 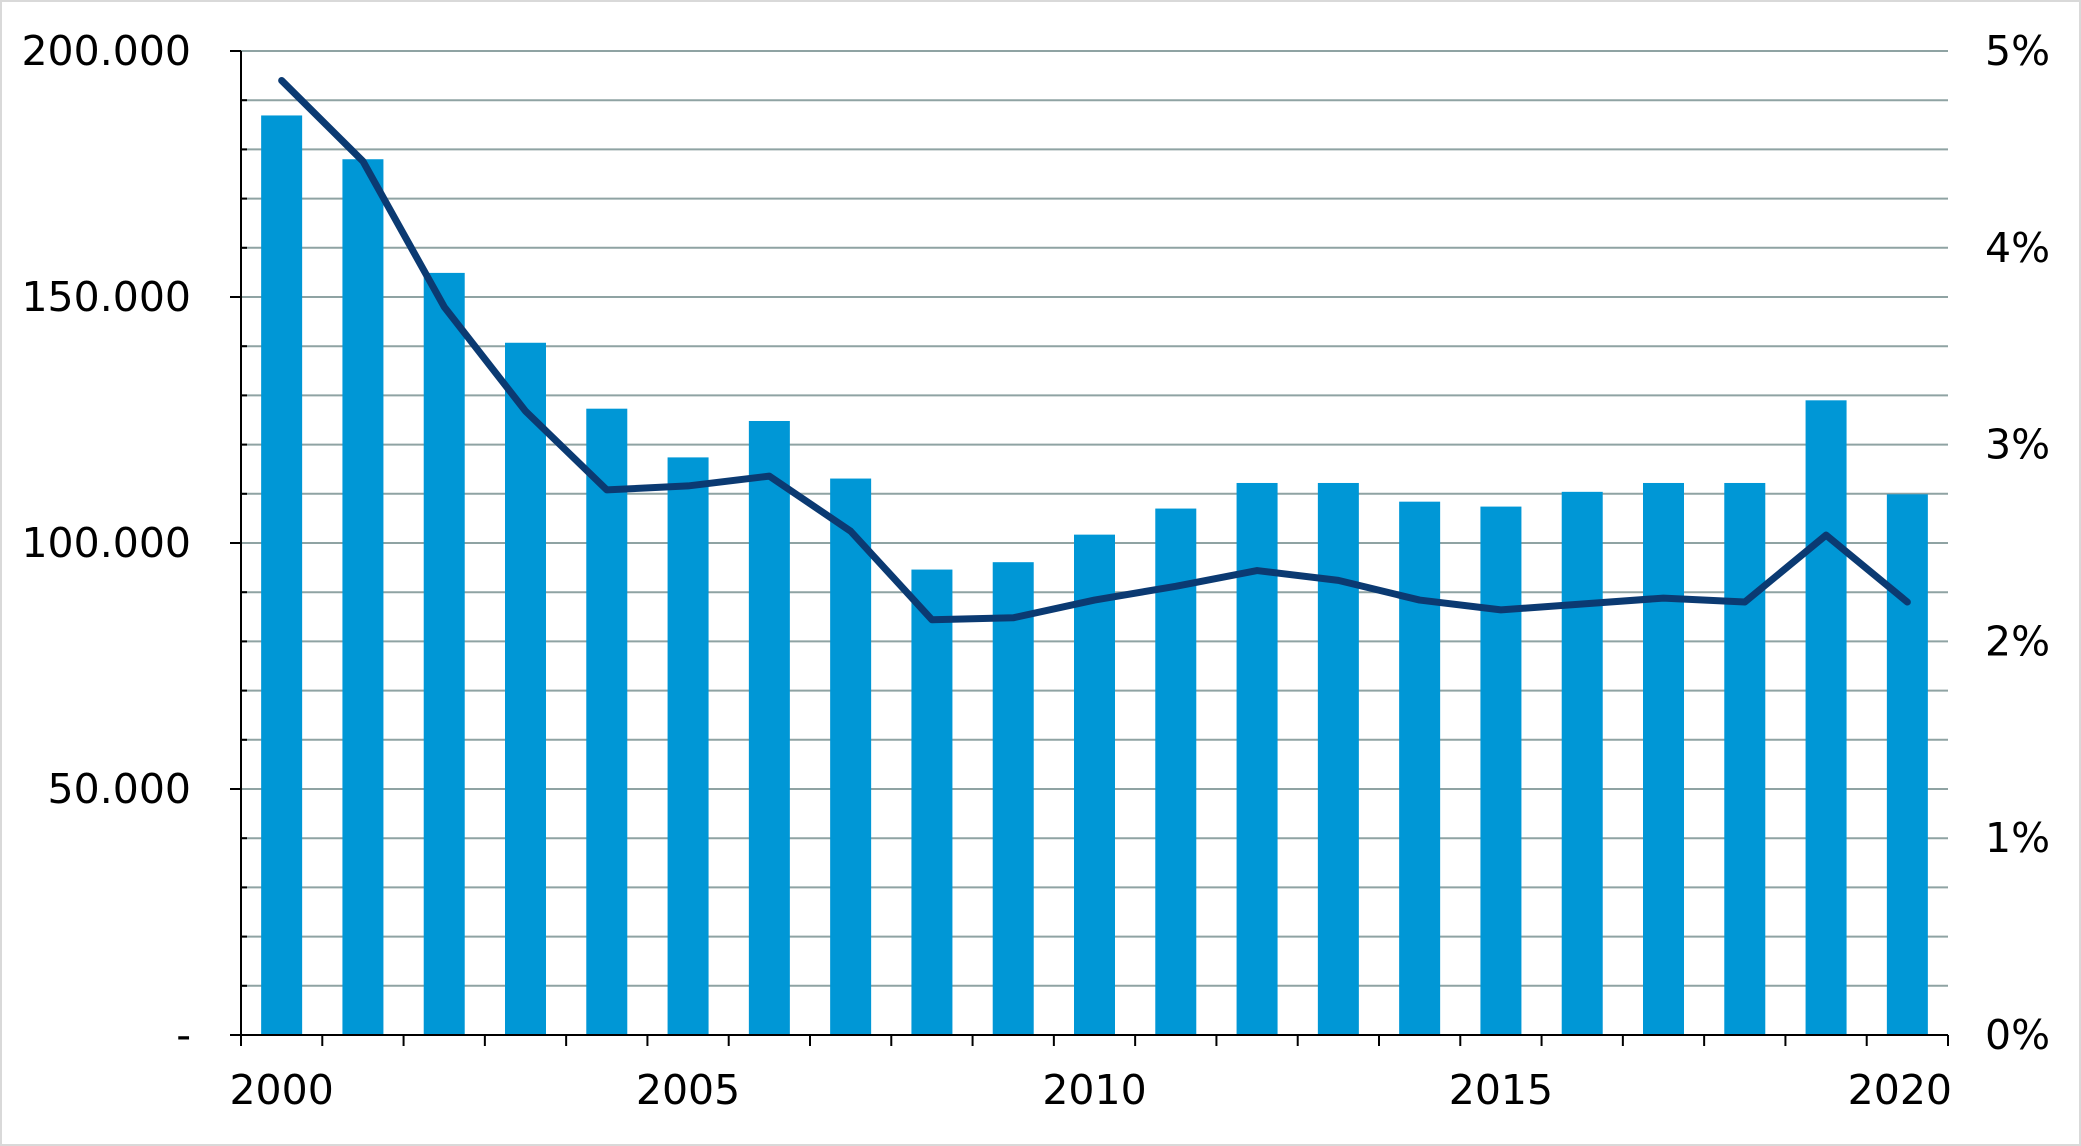 What do you see at coordinates (1013, 798) in the screenshot?
I see `bar-2009` at bounding box center [1013, 798].